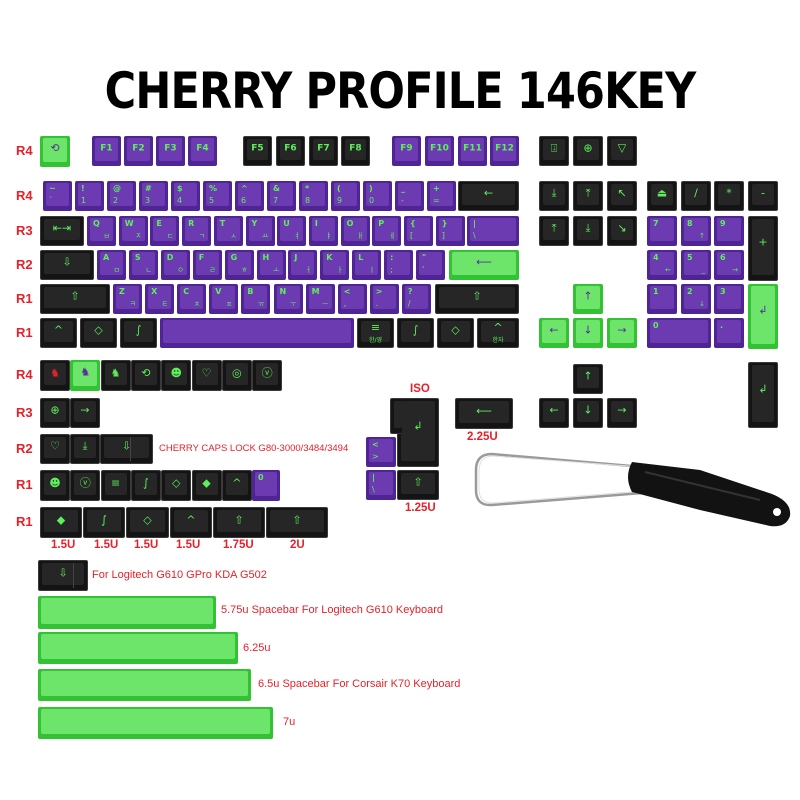 The image size is (800, 800). What do you see at coordinates (85, 410) in the screenshot?
I see `key-icon: →` at bounding box center [85, 410].